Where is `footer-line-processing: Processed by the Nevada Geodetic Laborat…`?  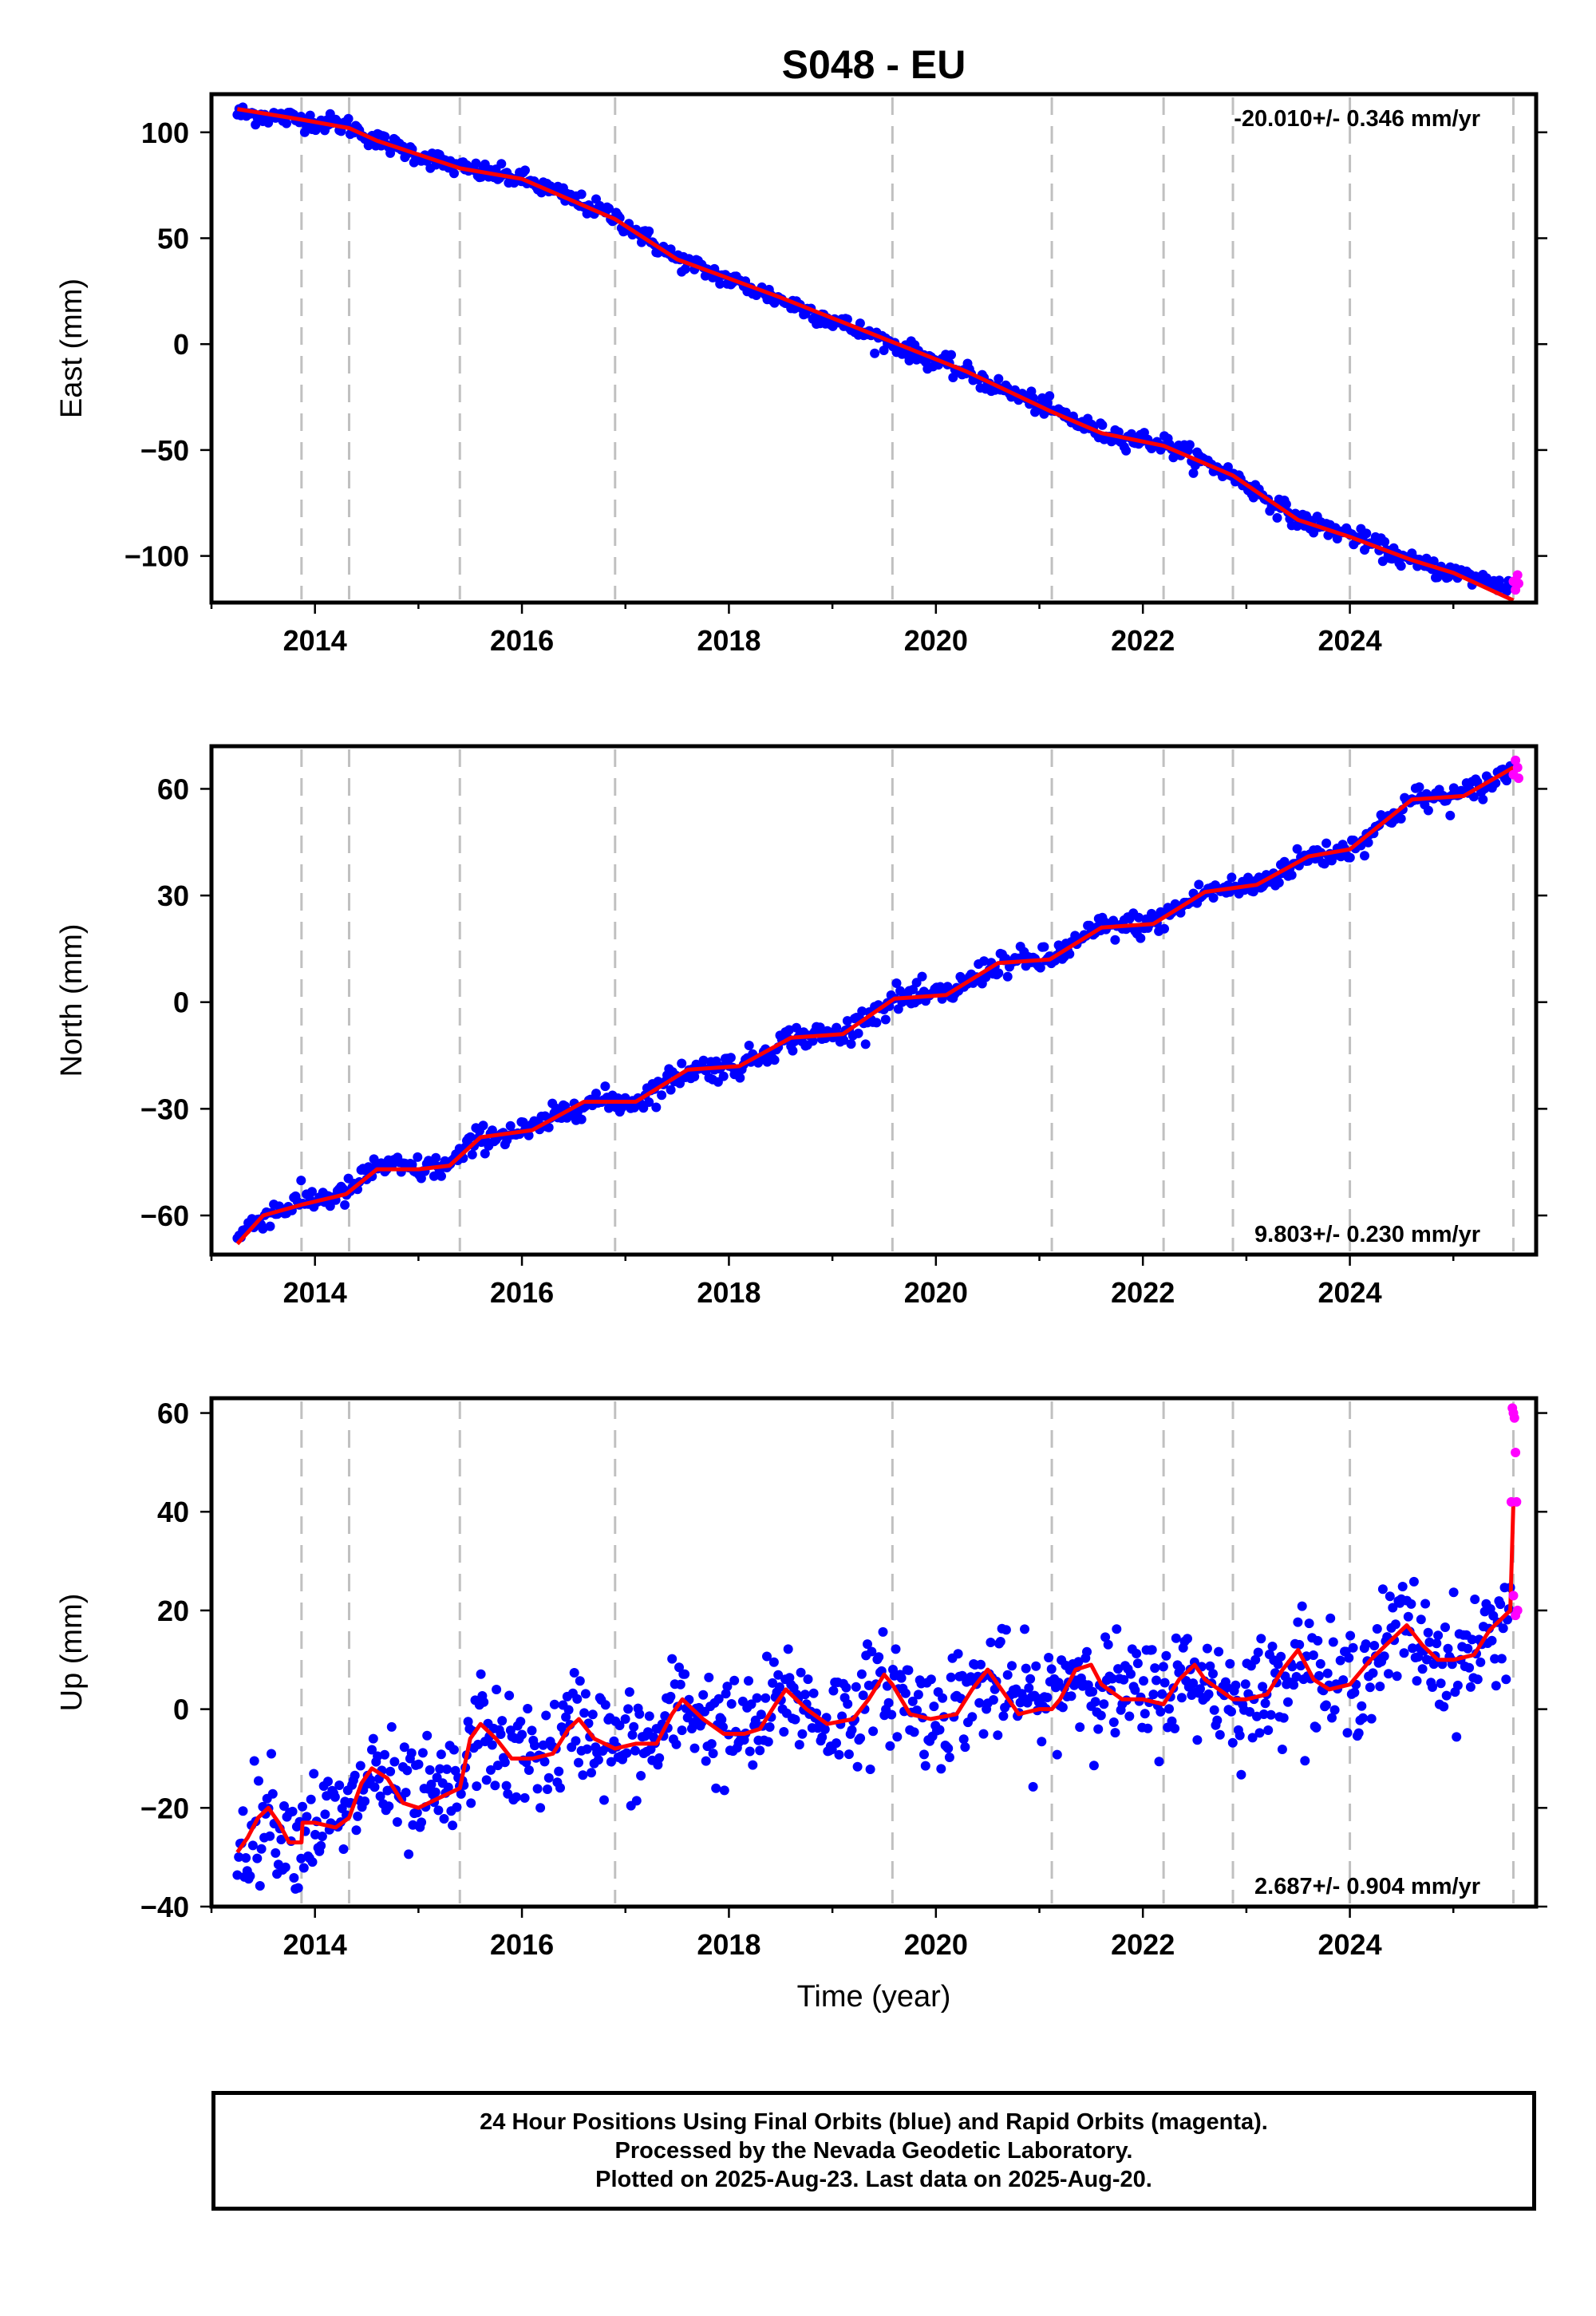
footer-line-processing: Processed by the Nevada Geodetic Laborat… is located at coordinates (873, 2151).